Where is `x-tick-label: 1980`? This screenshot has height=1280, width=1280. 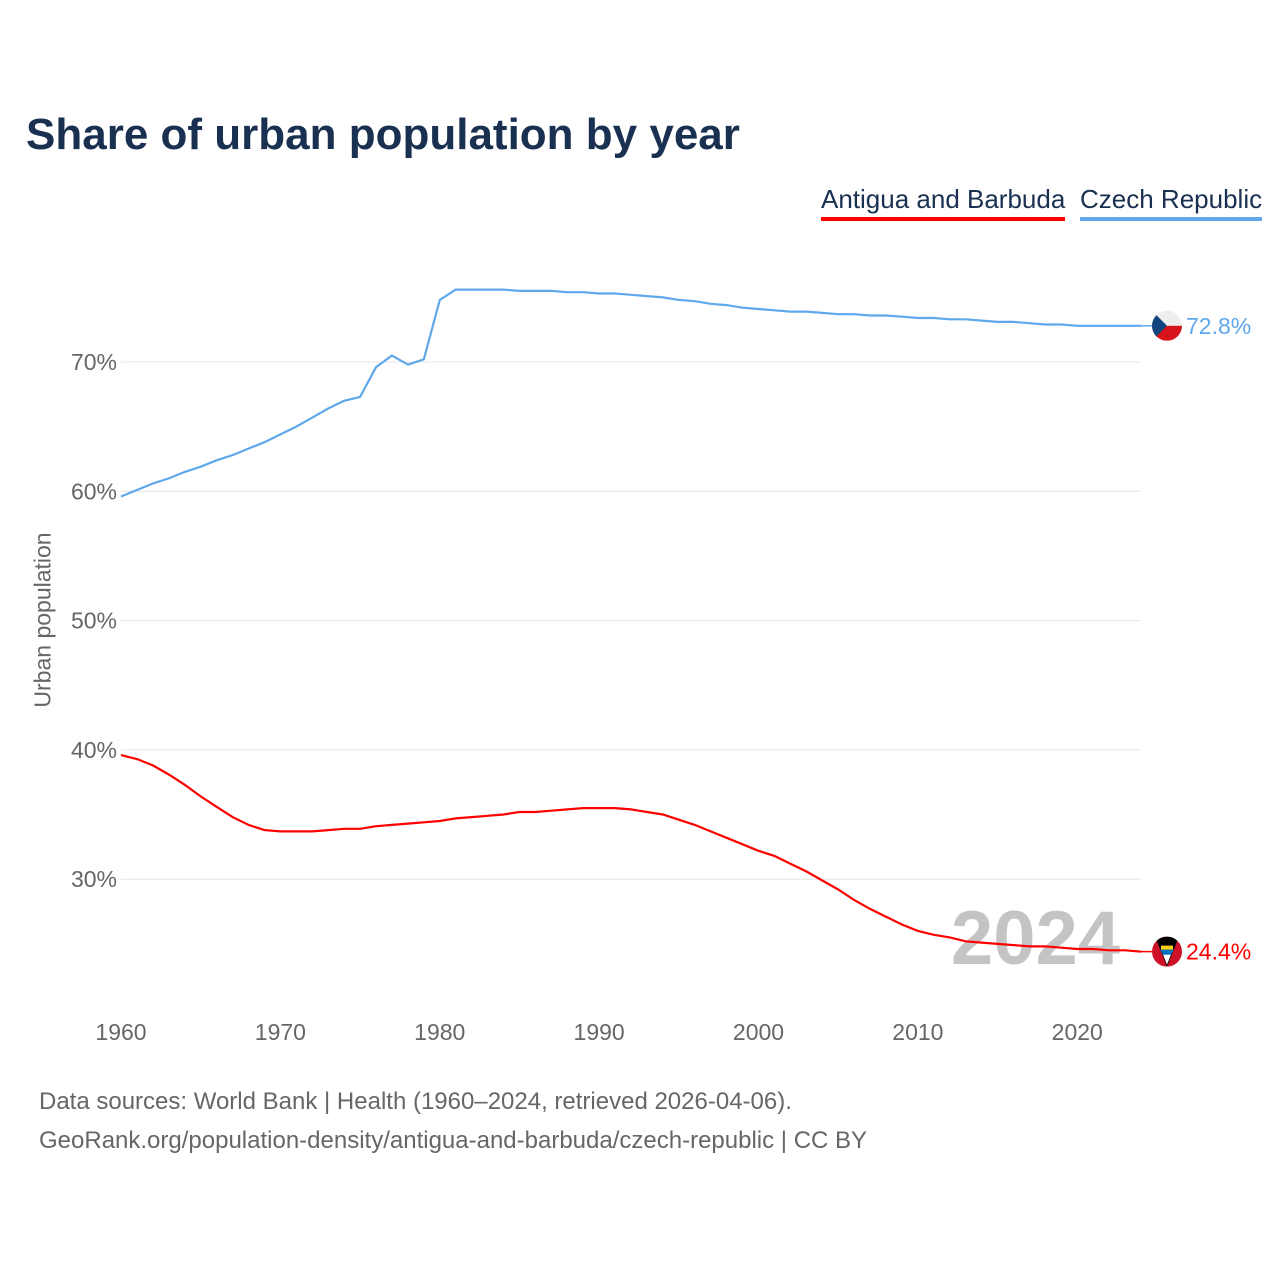
x-tick-label: 1980 is located at coordinates (439, 1032).